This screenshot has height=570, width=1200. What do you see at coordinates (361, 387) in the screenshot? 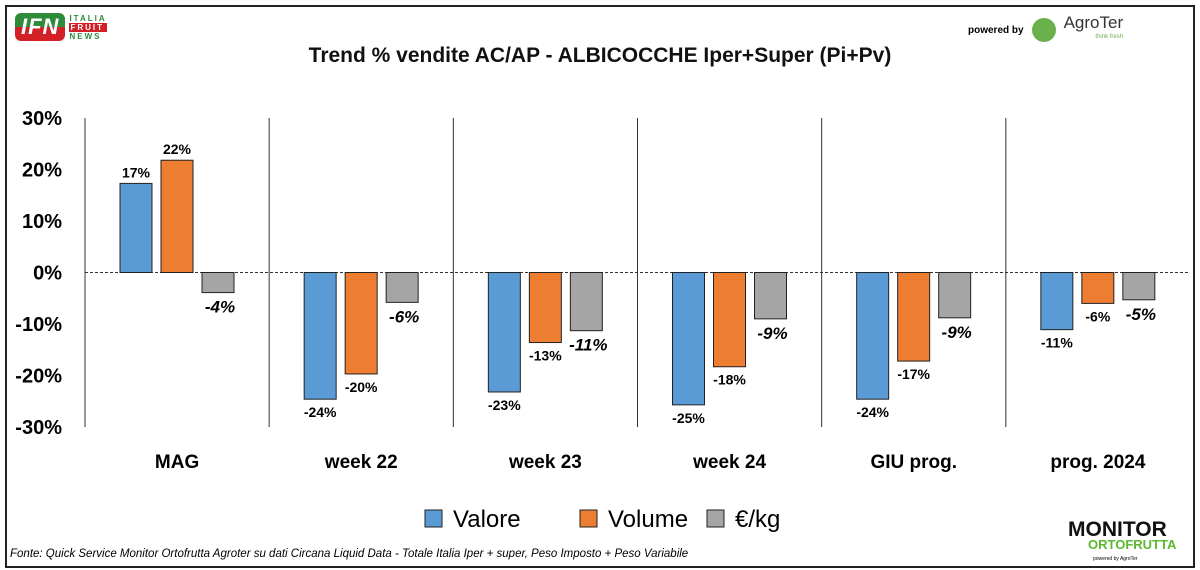
I see `data-label: -20%` at bounding box center [361, 387].